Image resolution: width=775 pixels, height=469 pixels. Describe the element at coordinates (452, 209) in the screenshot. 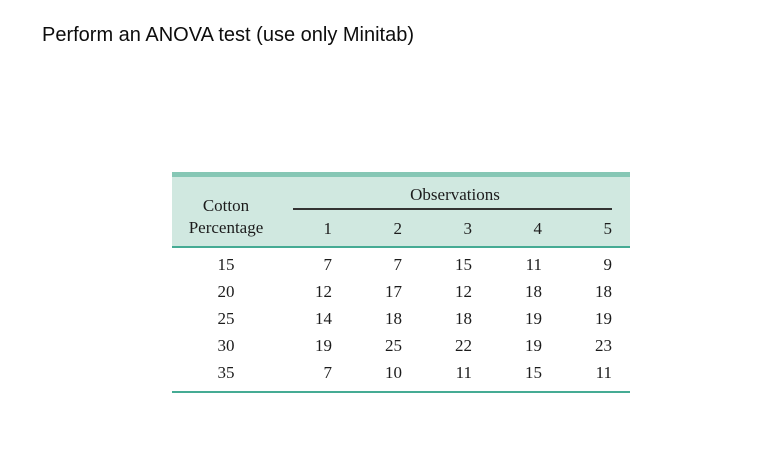

I see `observations-underline-rule` at that location.